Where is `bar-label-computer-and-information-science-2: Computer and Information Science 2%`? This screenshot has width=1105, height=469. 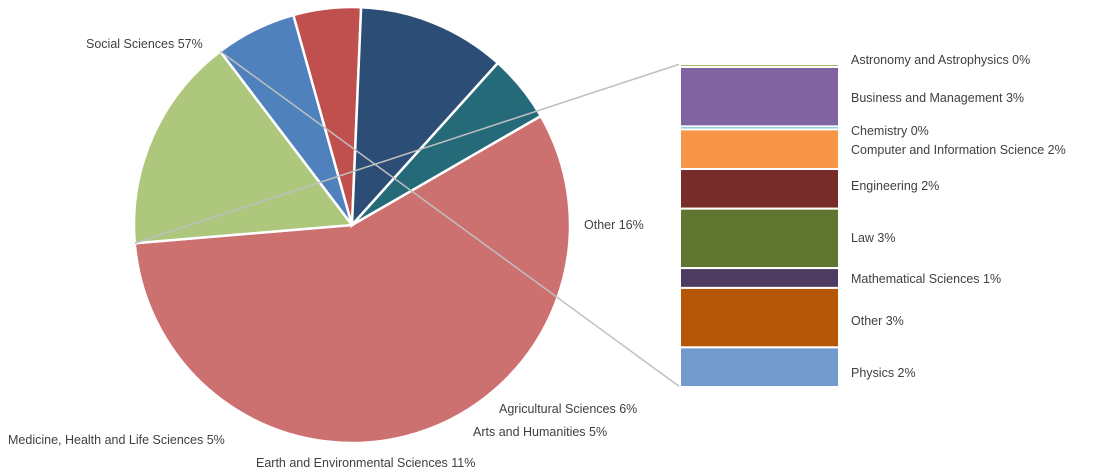
bar-label-computer-and-information-science-2: Computer and Information Science 2% is located at coordinates (958, 150).